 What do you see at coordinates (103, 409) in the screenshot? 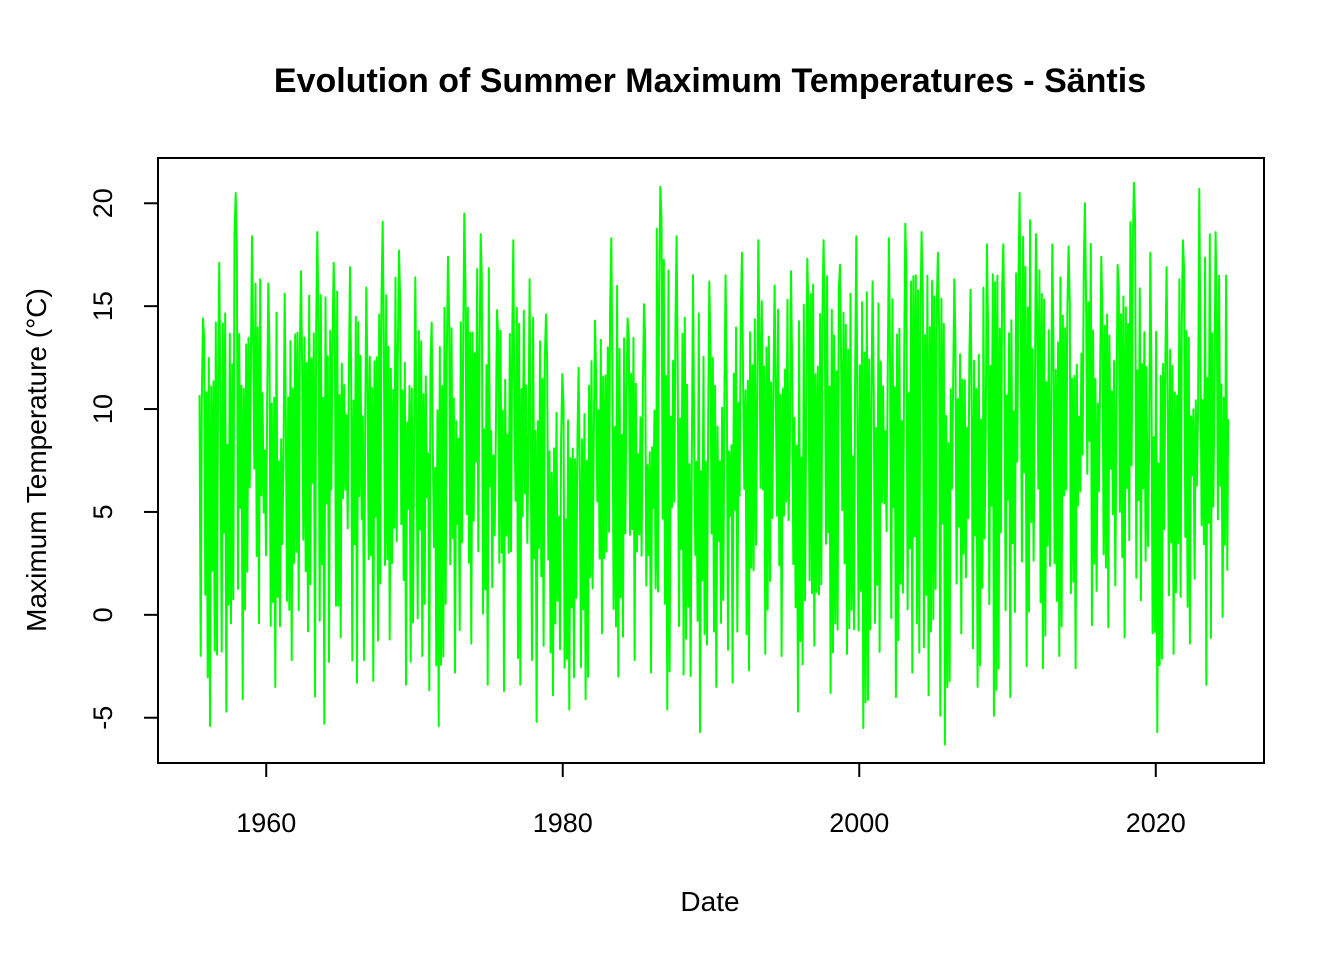
I see `y-tick-label: 10` at bounding box center [103, 409].